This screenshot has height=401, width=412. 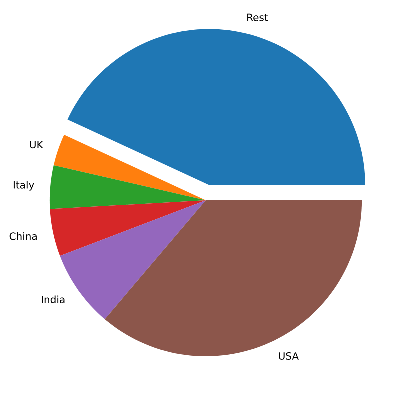 What do you see at coordinates (289, 356) in the screenshot?
I see `slice-label: USA` at bounding box center [289, 356].